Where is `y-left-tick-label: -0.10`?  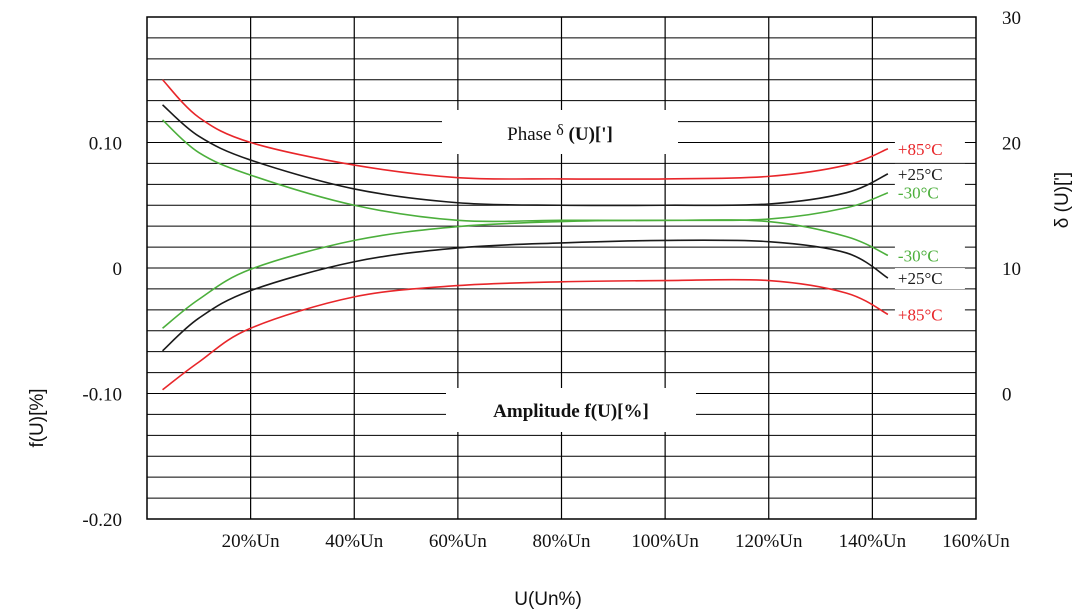
y-left-tick-label: -0.10 is located at coordinates (102, 395).